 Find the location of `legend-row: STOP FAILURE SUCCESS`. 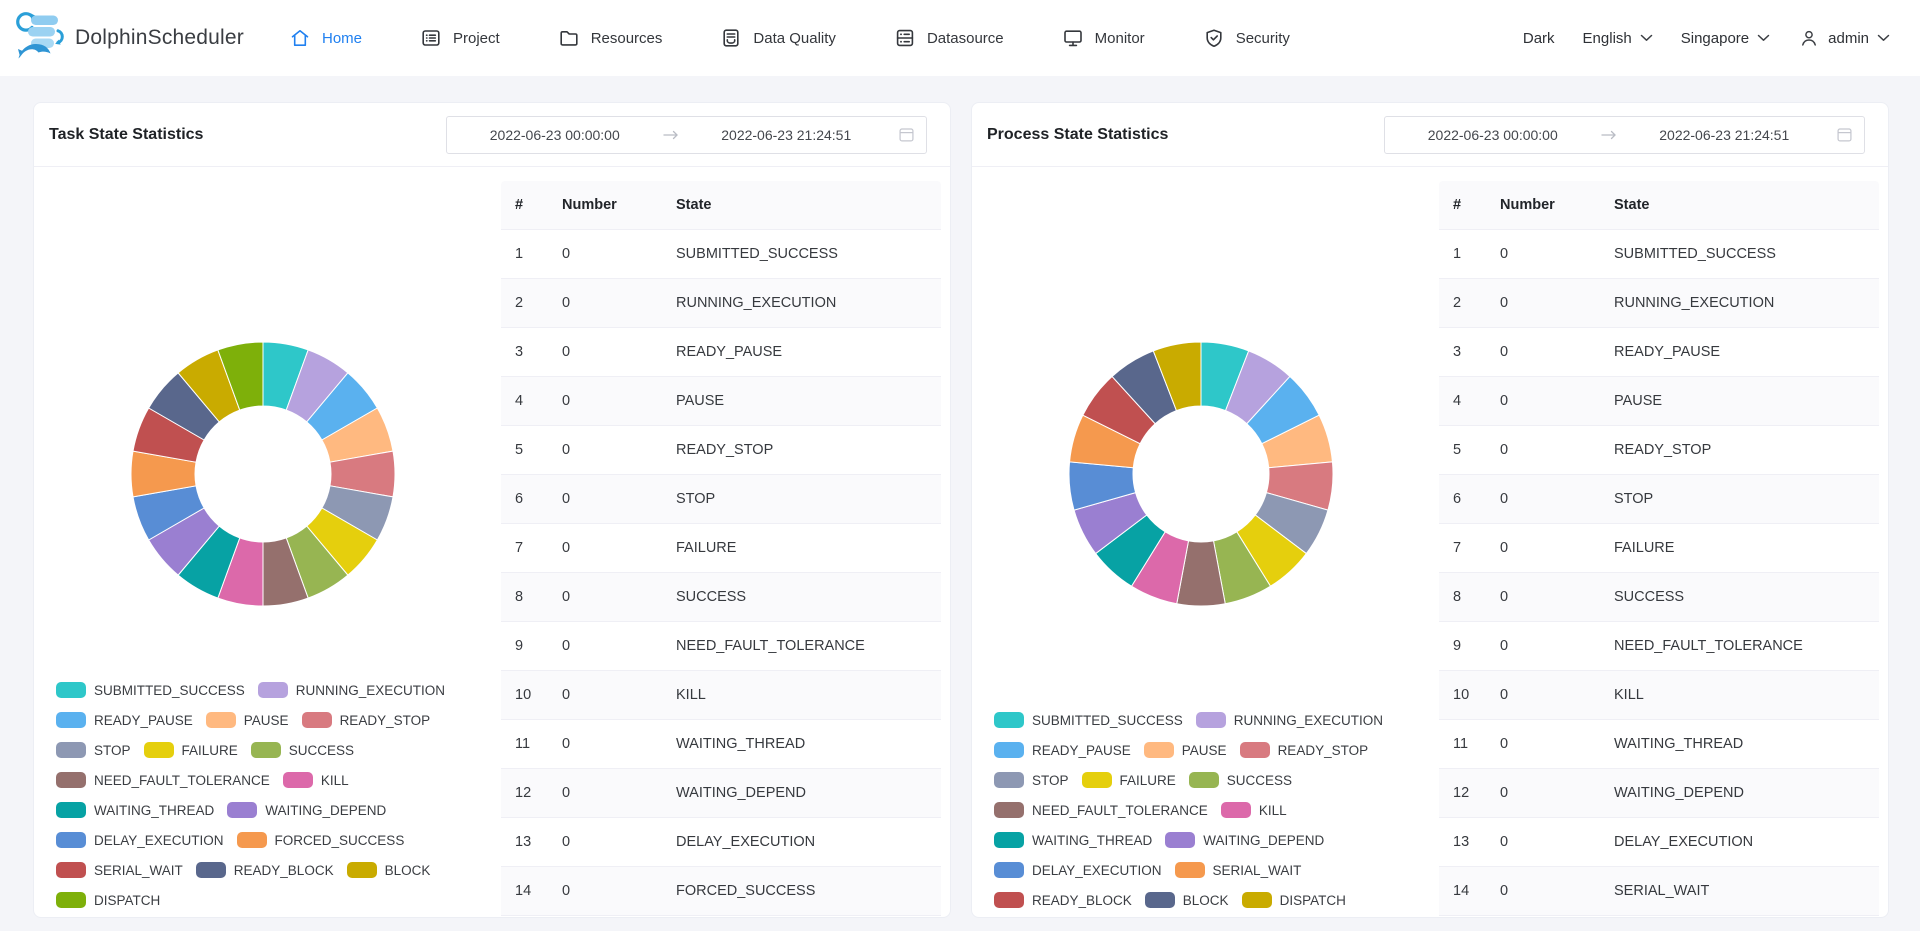

legend-row: STOP FAILURE SUCCESS is located at coordinates (1188, 780).